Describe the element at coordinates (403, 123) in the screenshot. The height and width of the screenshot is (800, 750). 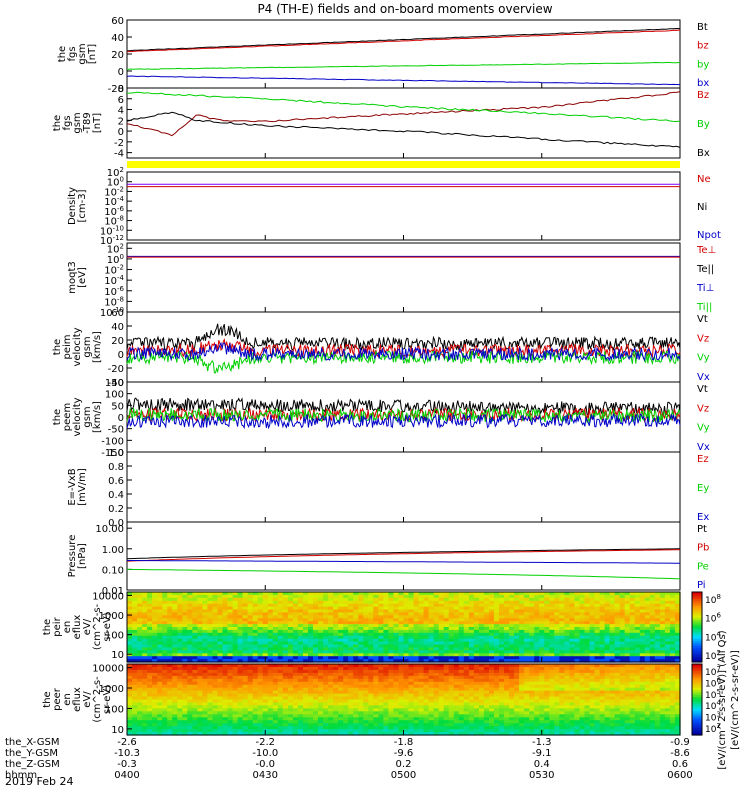
I see `panel-frame` at that location.